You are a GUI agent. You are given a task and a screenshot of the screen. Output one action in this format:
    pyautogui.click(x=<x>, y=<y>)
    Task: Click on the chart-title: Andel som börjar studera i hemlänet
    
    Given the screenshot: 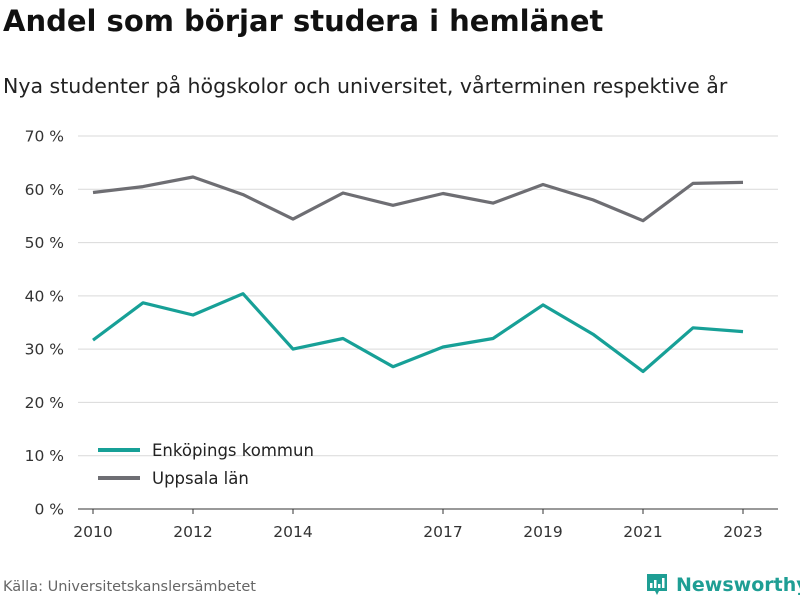 What is the action you would take?
    pyautogui.click(x=303, y=21)
    